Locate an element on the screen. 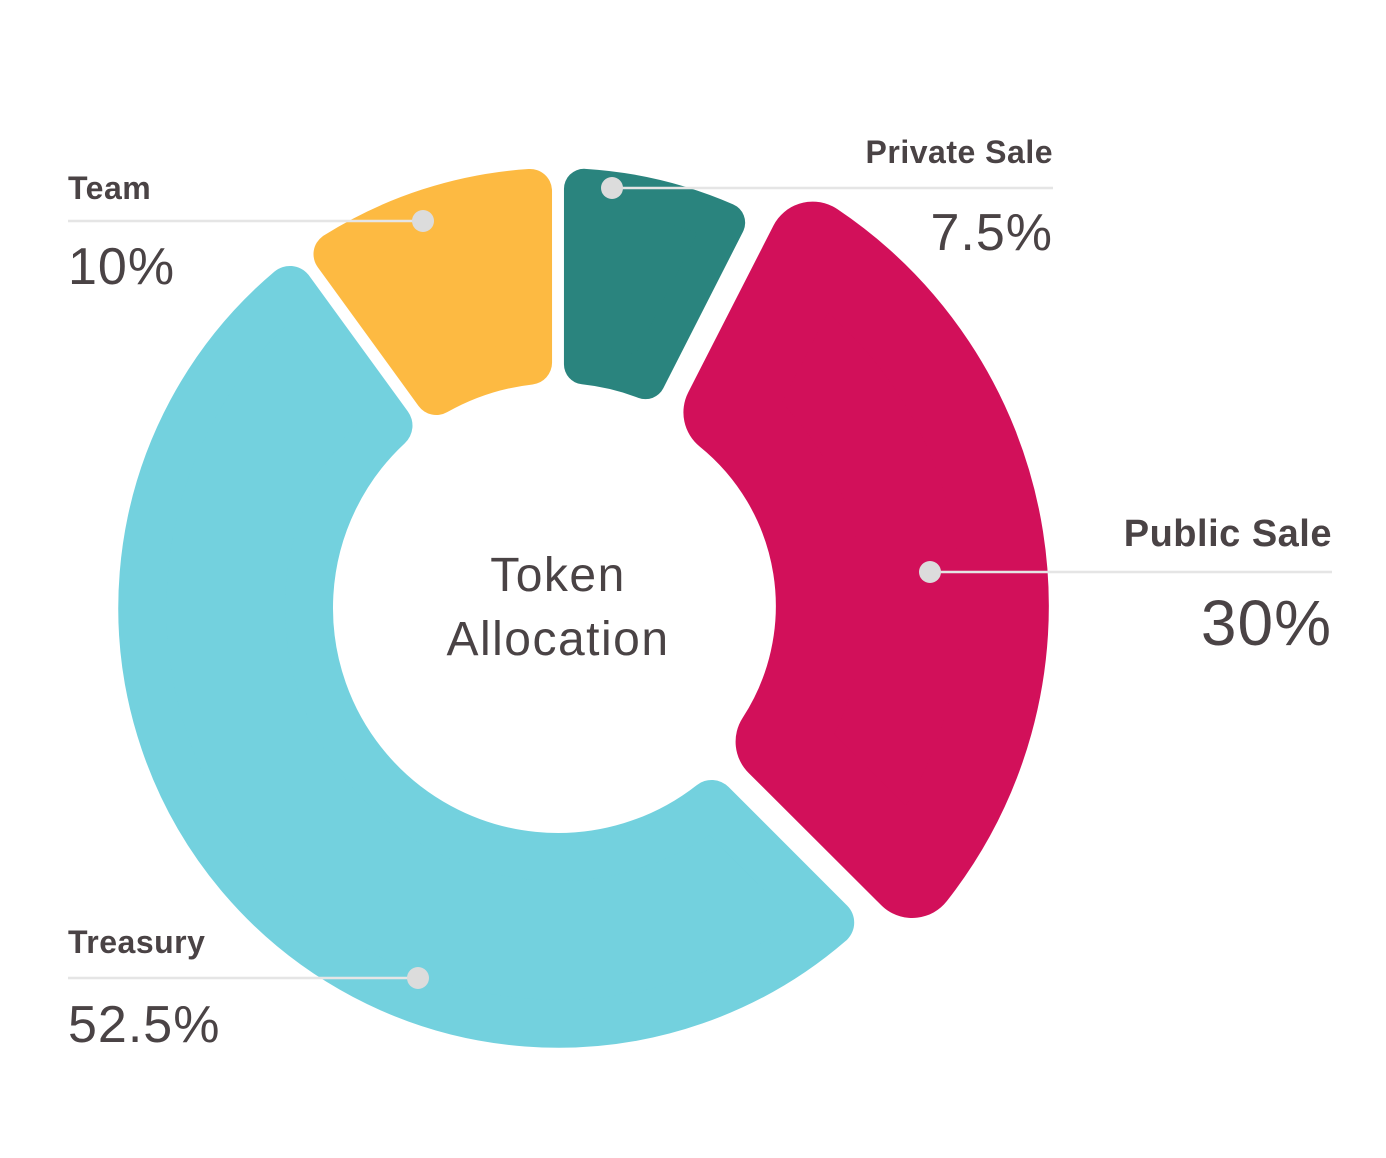 This screenshot has height=1158, width=1386. treasury-label: Treasury is located at coordinates (137, 942).